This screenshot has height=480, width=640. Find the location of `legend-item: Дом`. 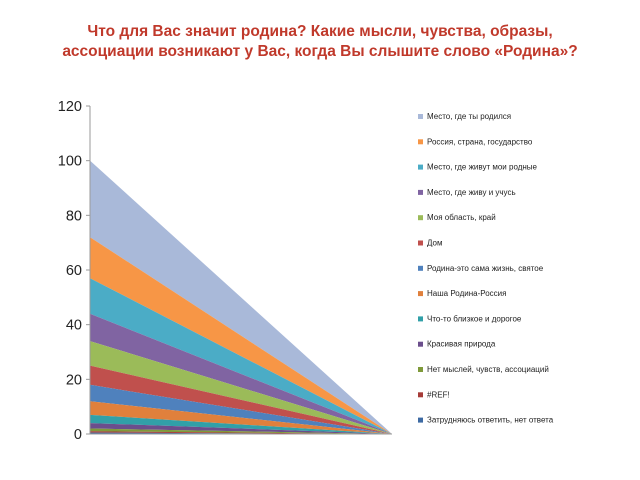

legend-item: Дом is located at coordinates (430, 243).